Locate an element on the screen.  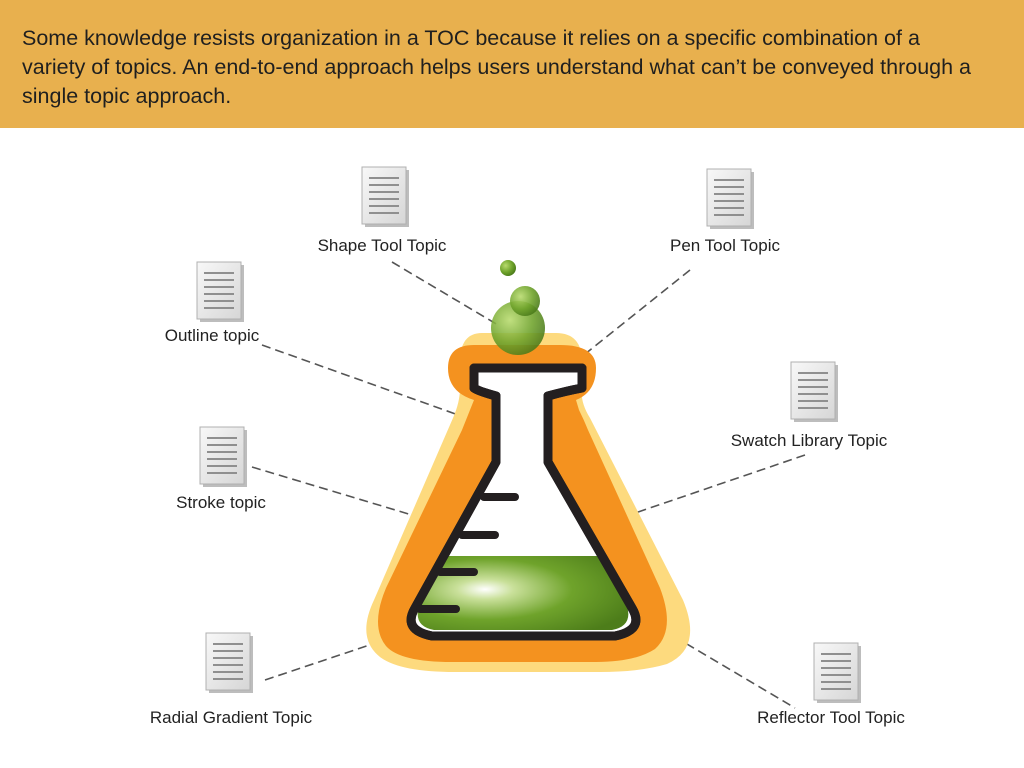
topic-label: Outline topic is located at coordinates (212, 335).